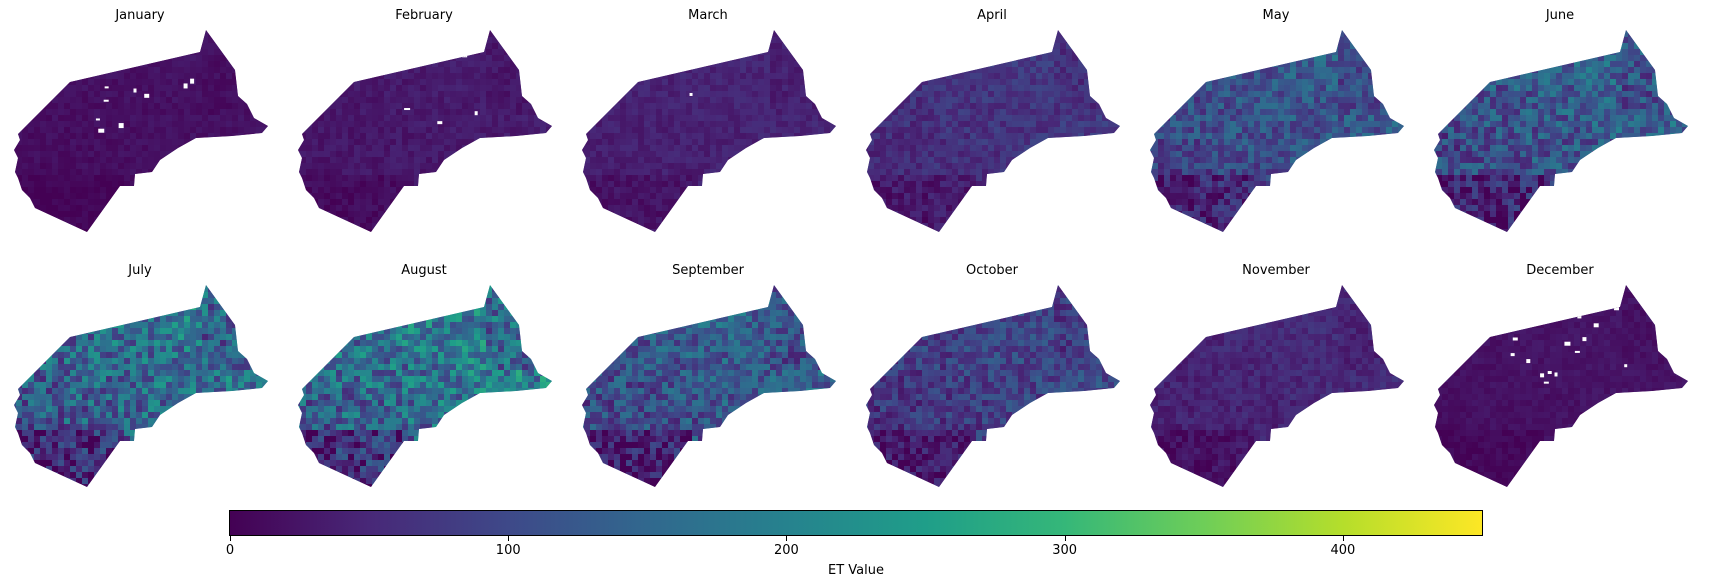  I want to click on et-map-june, so click(1561, 131).